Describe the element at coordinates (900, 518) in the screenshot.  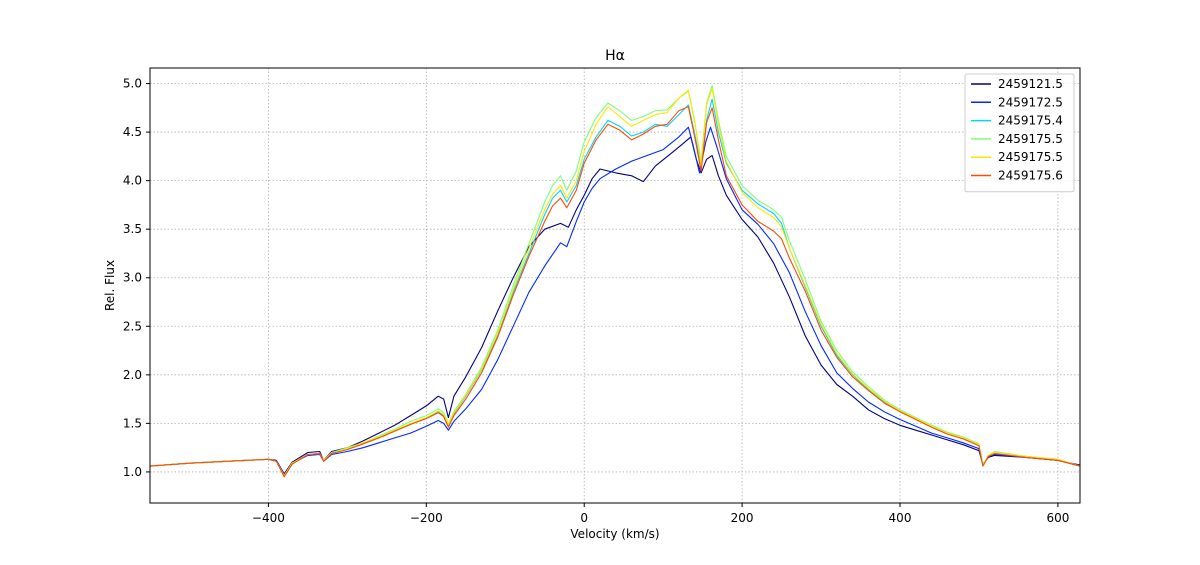
I see `x-tick-label: 400` at that location.